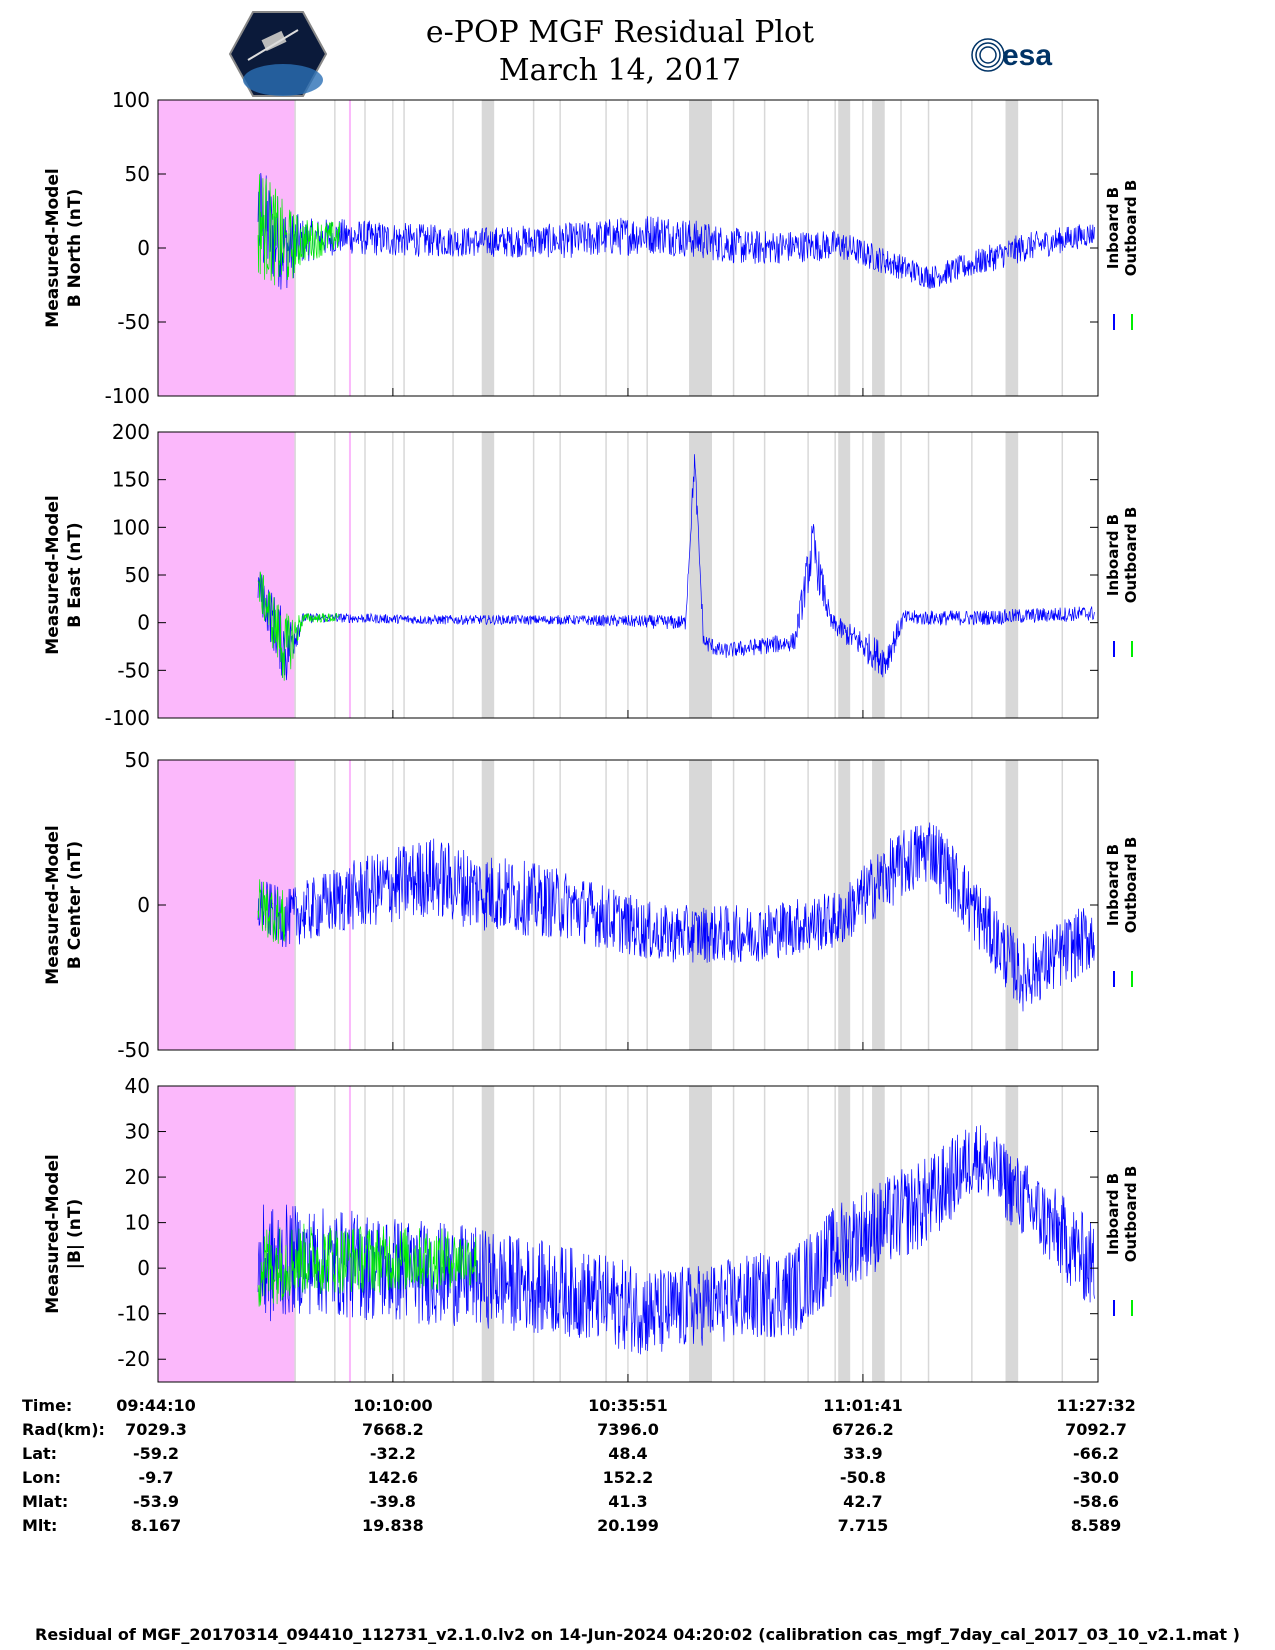  Describe the element at coordinates (620, 52) in the screenshot. I see `chart-title: e-POP MGF Residual Plot March 14, 2017` at that location.